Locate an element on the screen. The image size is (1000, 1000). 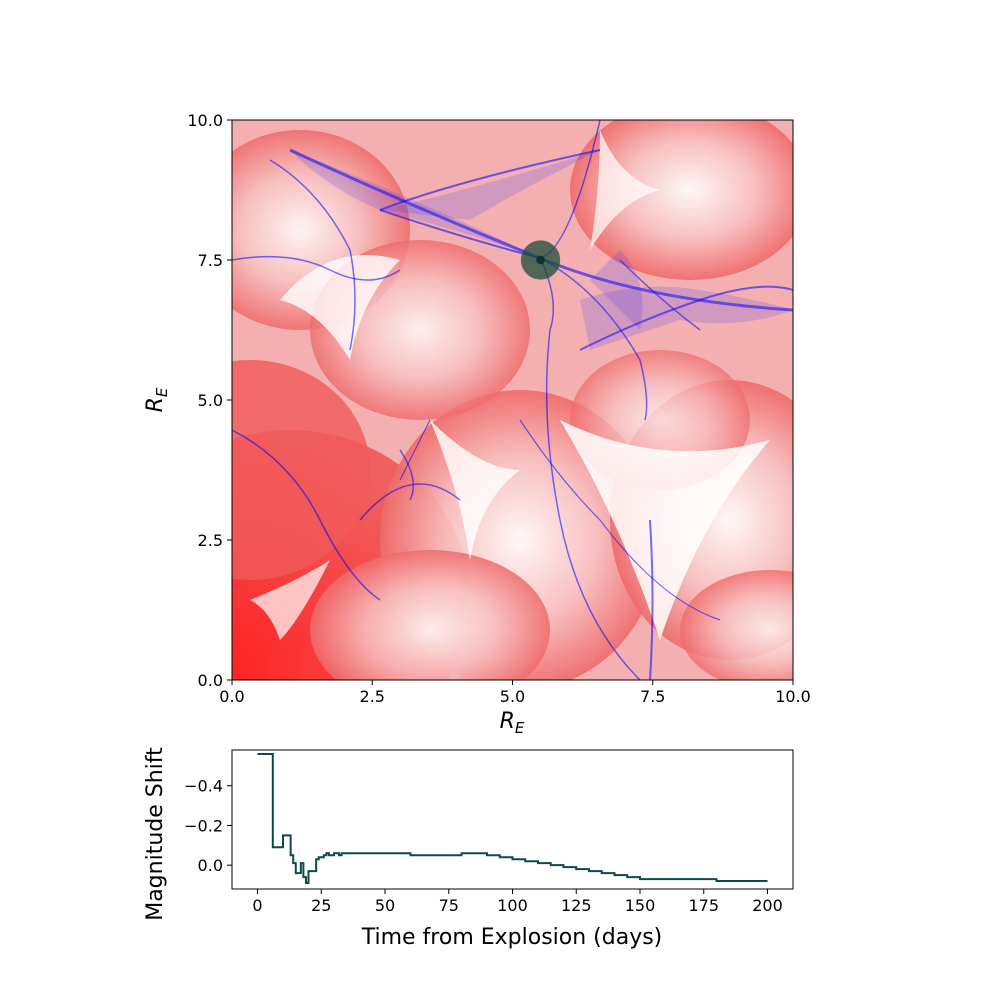
light-curve-y-axis: −0.4 −0.2 0.0 is located at coordinates (208, 826).